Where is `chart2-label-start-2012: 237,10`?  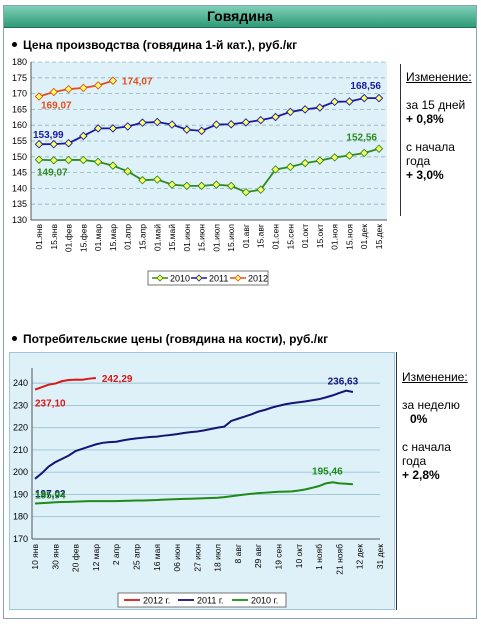
chart2-label-start-2012: 237,10 is located at coordinates (50, 404).